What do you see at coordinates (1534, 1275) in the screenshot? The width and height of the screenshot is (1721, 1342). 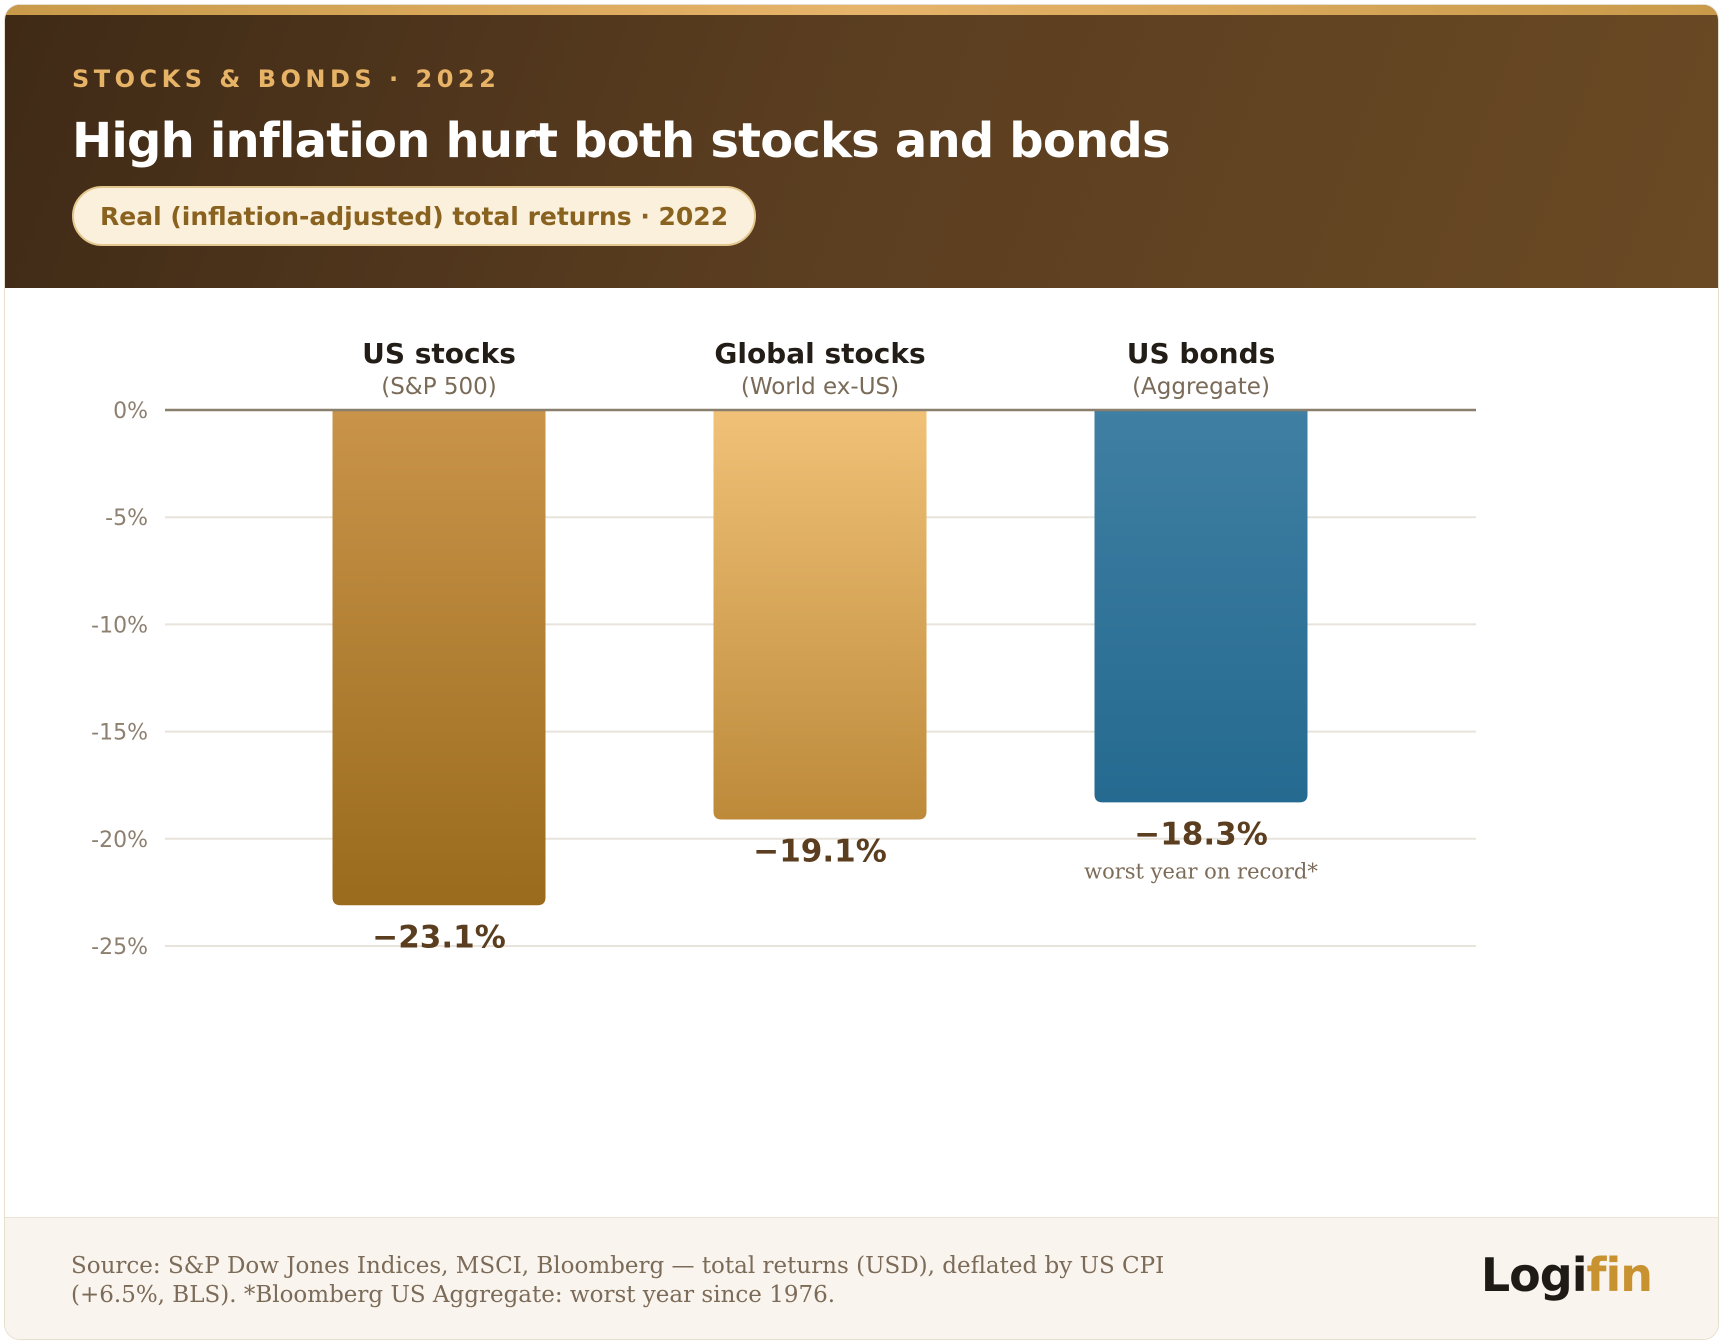 I see `logo-part-1: Logi` at bounding box center [1534, 1275].